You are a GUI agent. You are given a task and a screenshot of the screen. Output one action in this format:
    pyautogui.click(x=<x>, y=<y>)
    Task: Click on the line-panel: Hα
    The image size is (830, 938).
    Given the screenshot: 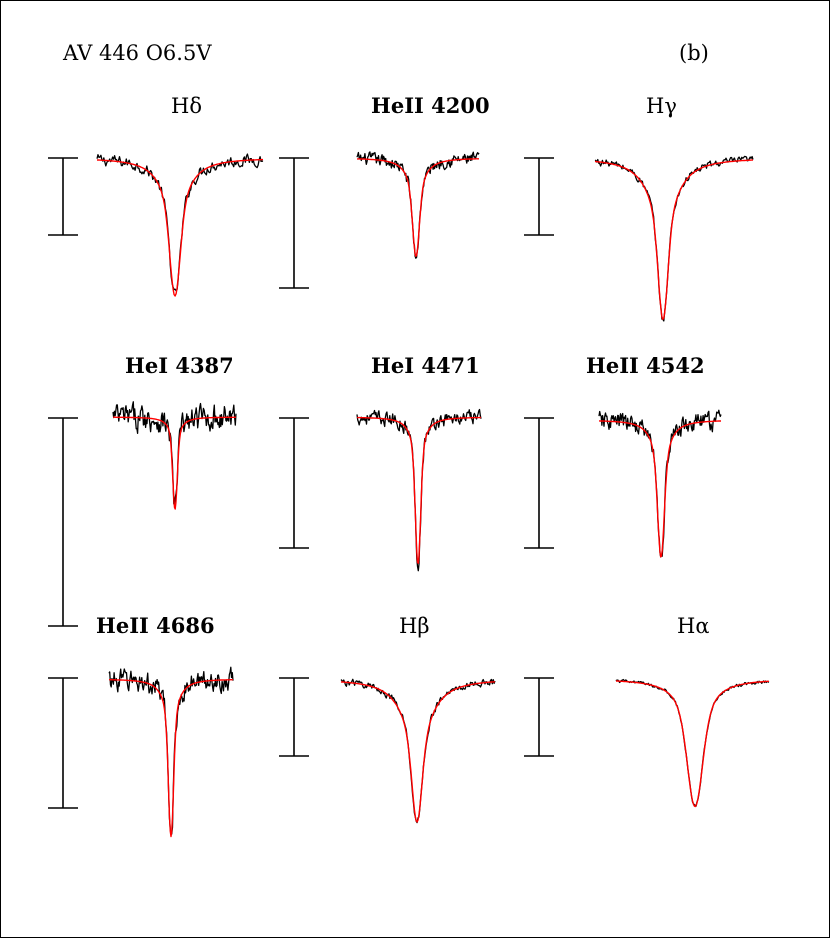 What is the action you would take?
    pyautogui.click(x=647, y=711)
    